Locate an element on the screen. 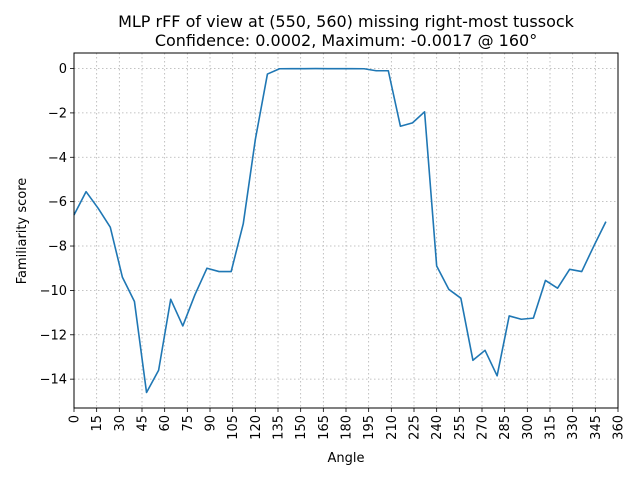 This screenshot has height=480, width=640. x-tick-label: 60 is located at coordinates (165, 423).